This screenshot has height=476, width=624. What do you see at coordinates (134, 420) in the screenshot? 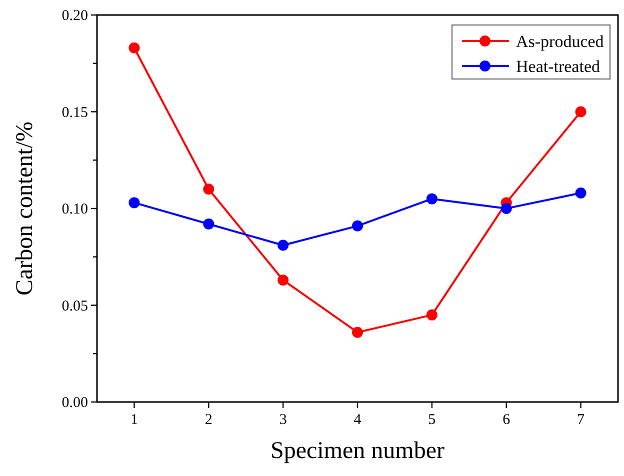
I see `x-tick-label: 1` at bounding box center [134, 420].